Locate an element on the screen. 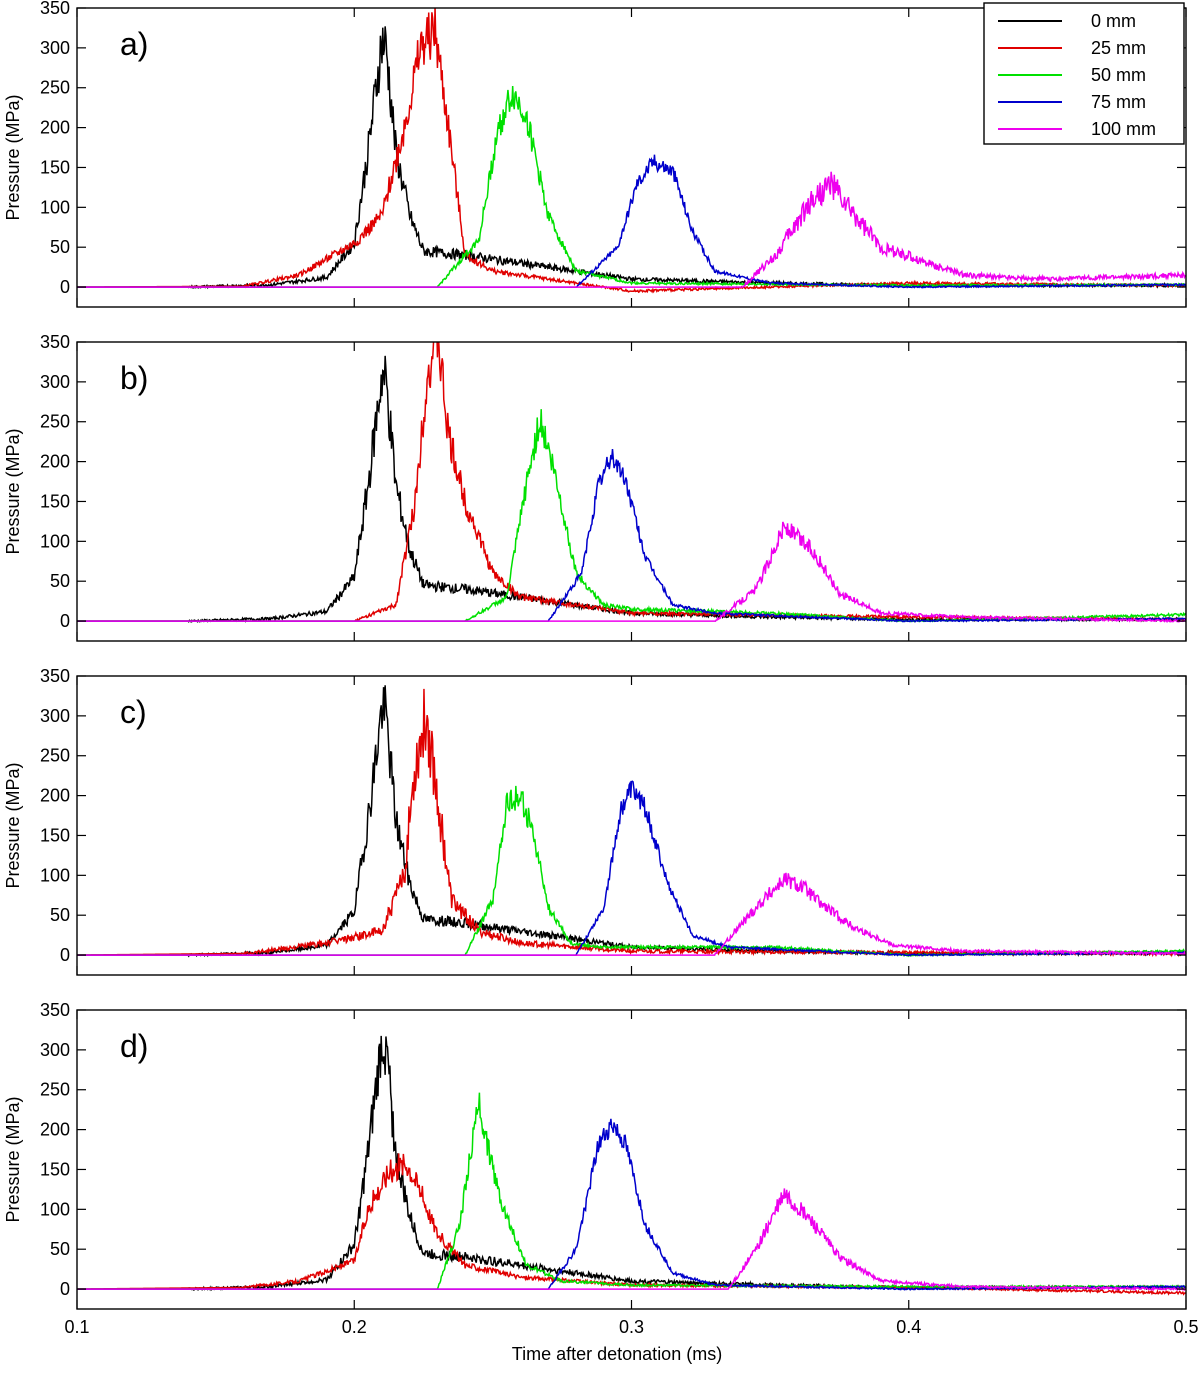 Image resolution: width=1200 pixels, height=1373 pixels. panel-label: a) is located at coordinates (134, 44).